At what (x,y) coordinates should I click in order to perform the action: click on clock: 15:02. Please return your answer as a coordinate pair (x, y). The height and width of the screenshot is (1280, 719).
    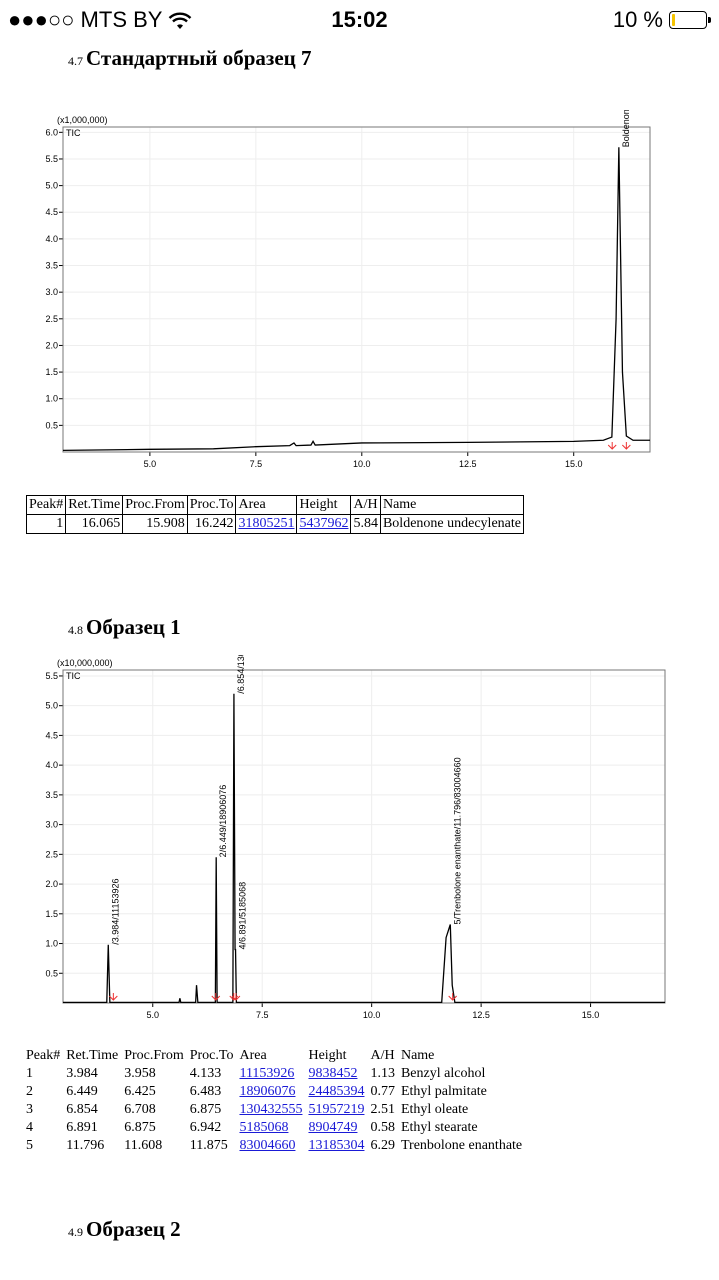
    Looking at the image, I should click on (359, 19).